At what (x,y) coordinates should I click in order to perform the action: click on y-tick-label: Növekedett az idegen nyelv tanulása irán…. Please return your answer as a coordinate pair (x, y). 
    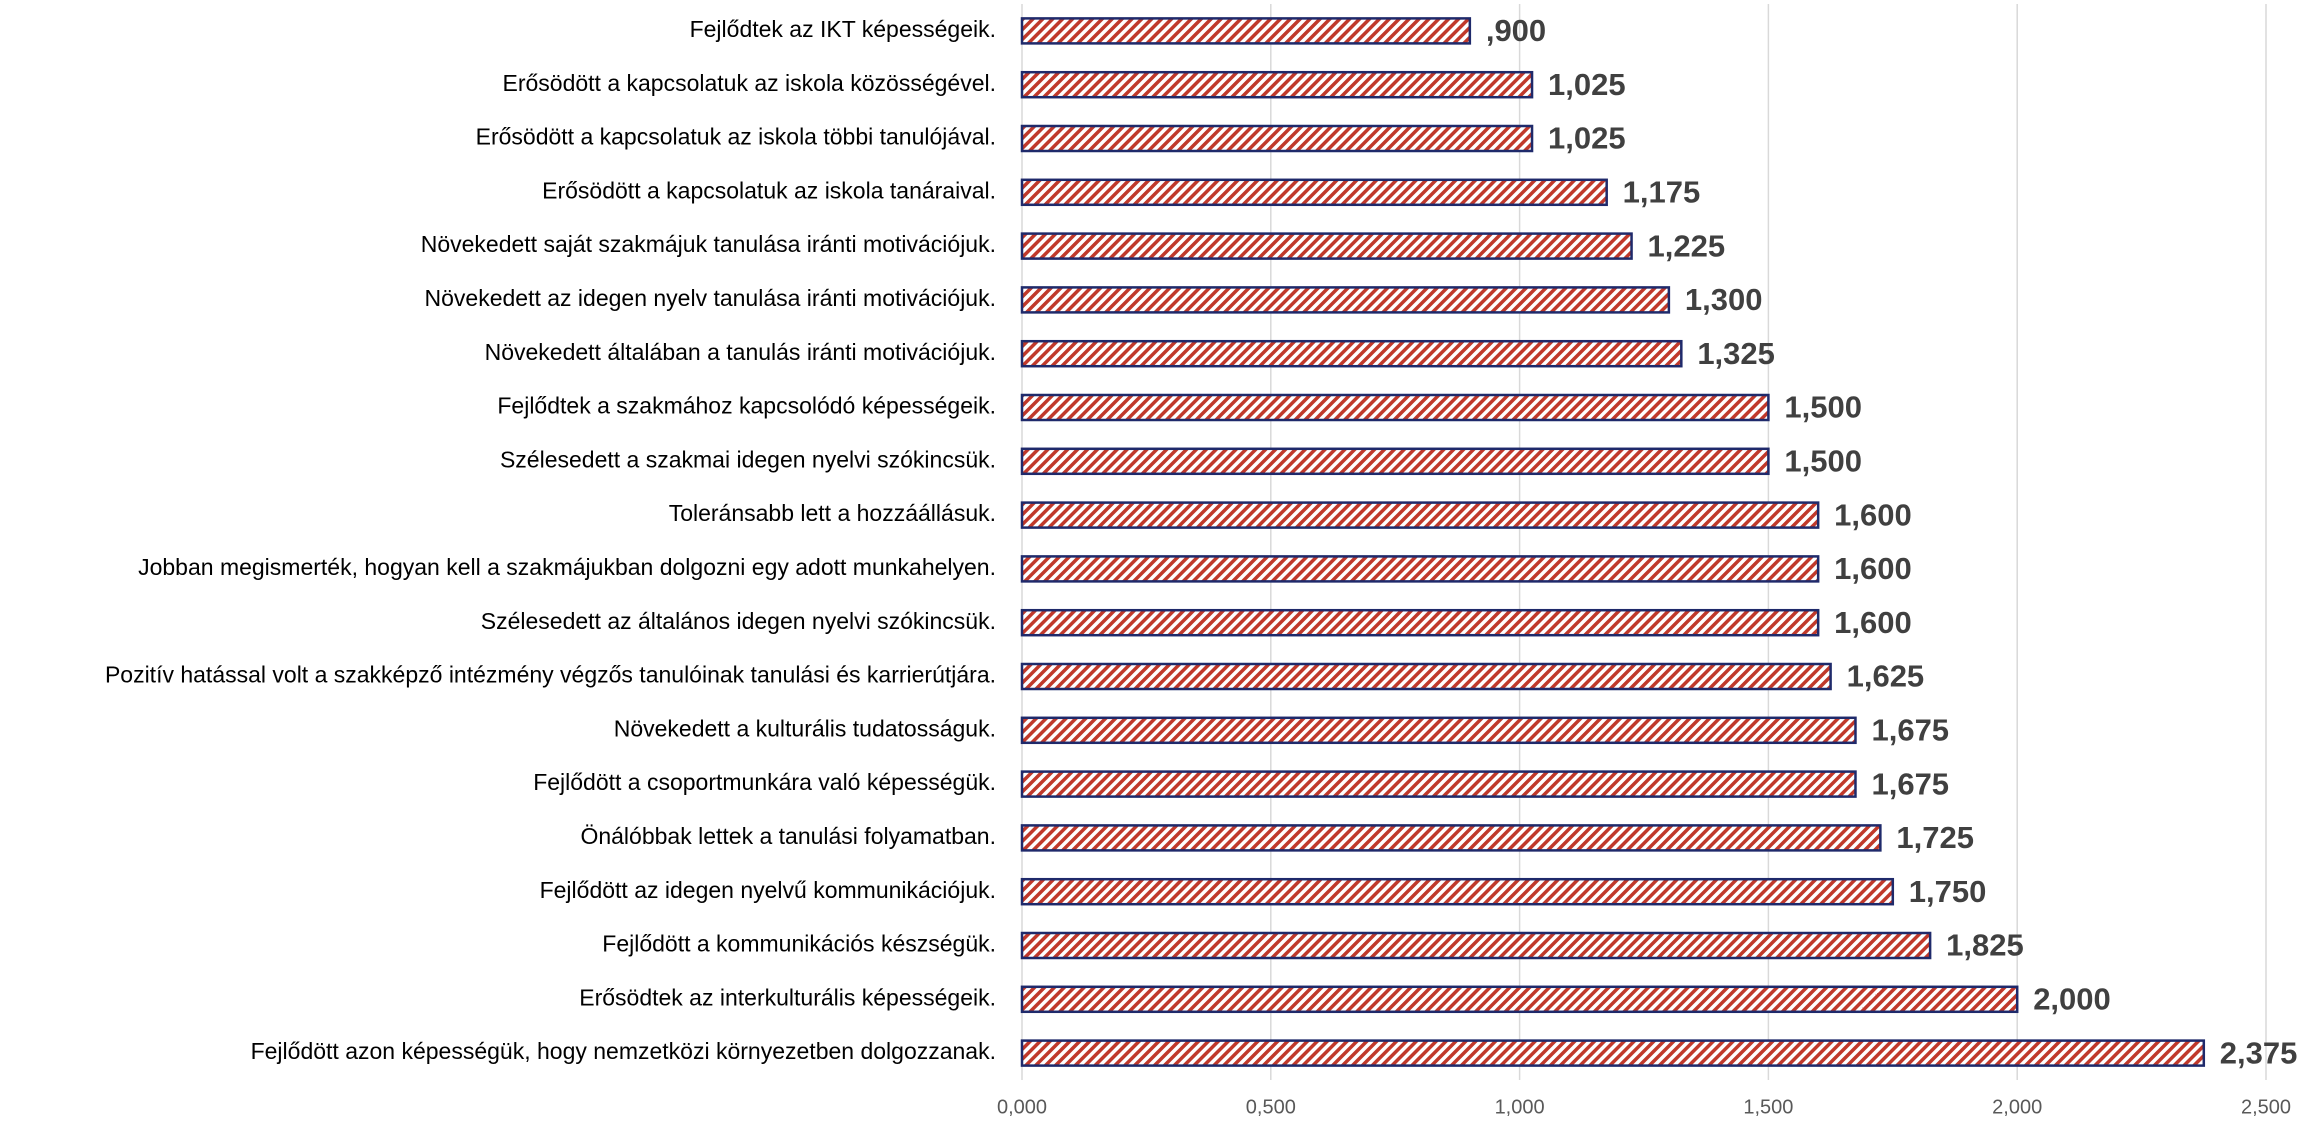
    Looking at the image, I should click on (711, 298).